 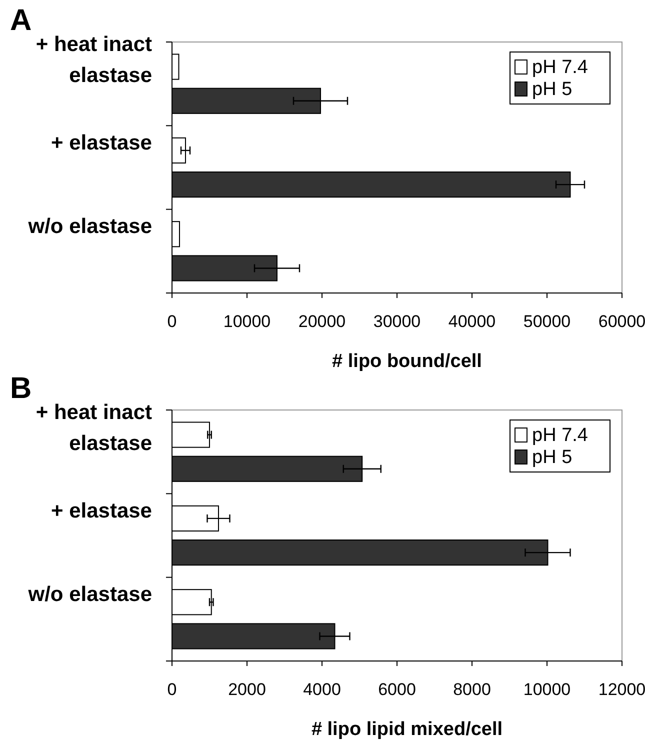 I want to click on x-tick-label: 12000, so click(x=621, y=689).